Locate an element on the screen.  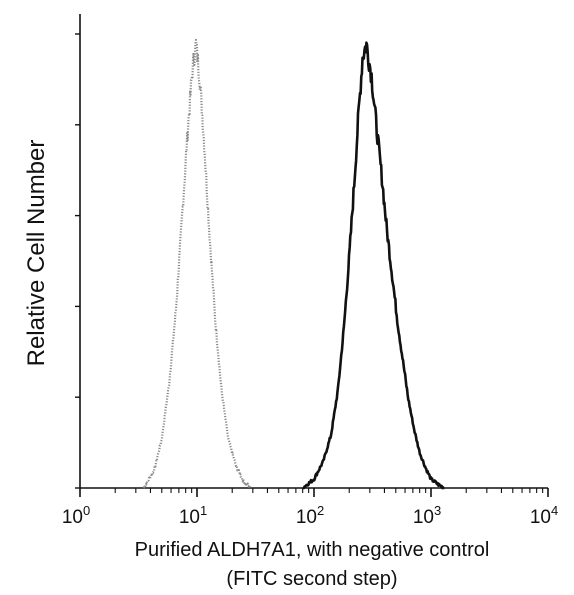
x-tick-label: 10³ is located at coordinates (427, 515).